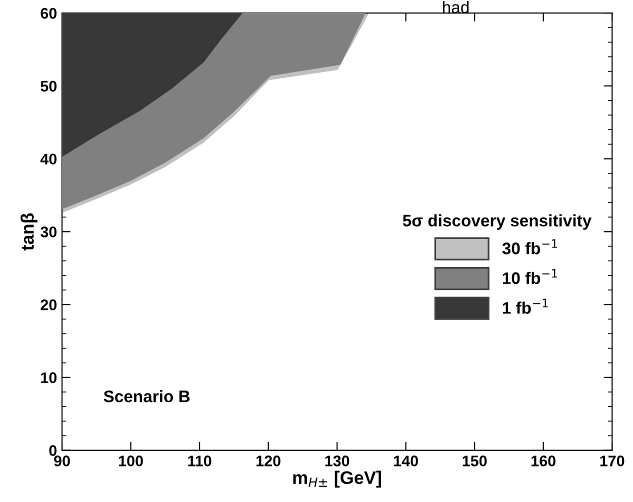 The image size is (633, 502). What do you see at coordinates (525, 306) in the screenshot?
I see `legend-label: 1 fb$^{−1}$` at bounding box center [525, 306].